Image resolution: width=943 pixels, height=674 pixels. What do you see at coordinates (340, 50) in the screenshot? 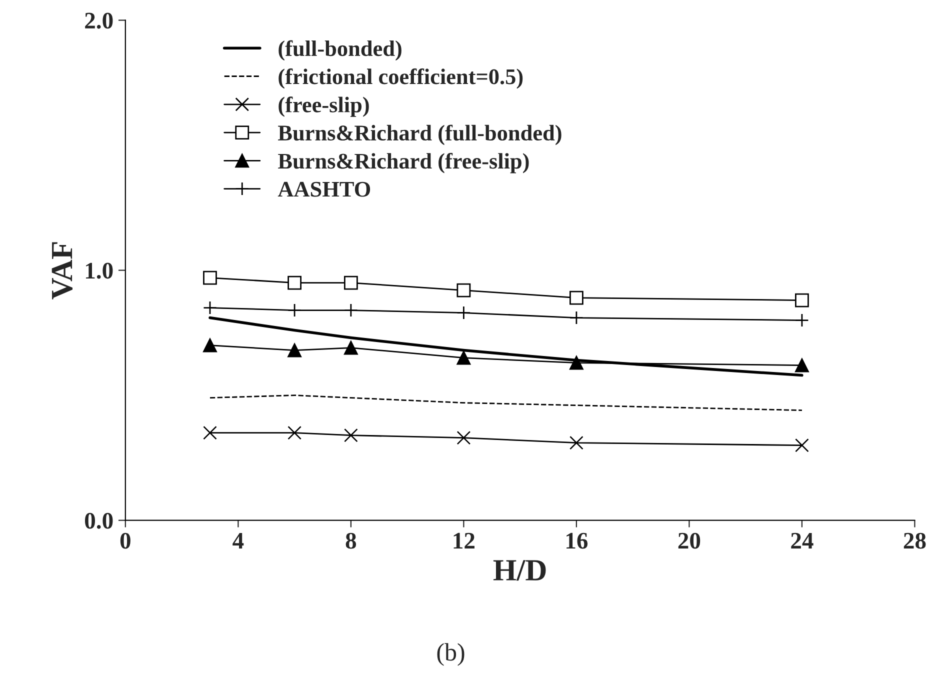
I see `legend-label: (full-bonded)` at bounding box center [340, 50].